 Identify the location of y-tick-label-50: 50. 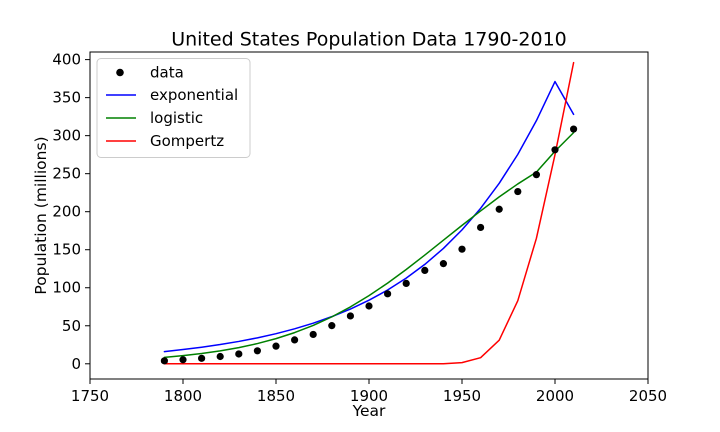
(71, 326).